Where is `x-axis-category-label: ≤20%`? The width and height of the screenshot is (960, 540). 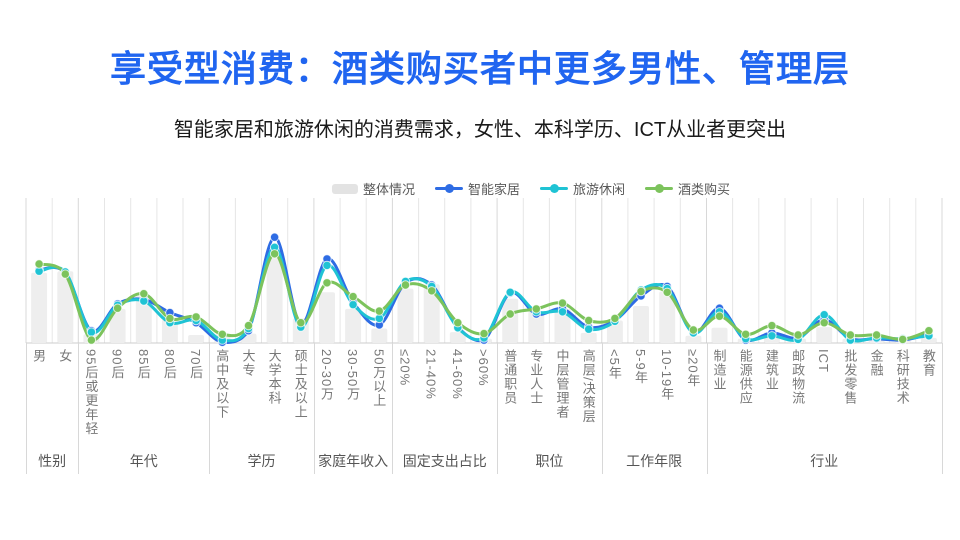
x-axis-category-label: ≤20% is located at coordinates (405, 368).